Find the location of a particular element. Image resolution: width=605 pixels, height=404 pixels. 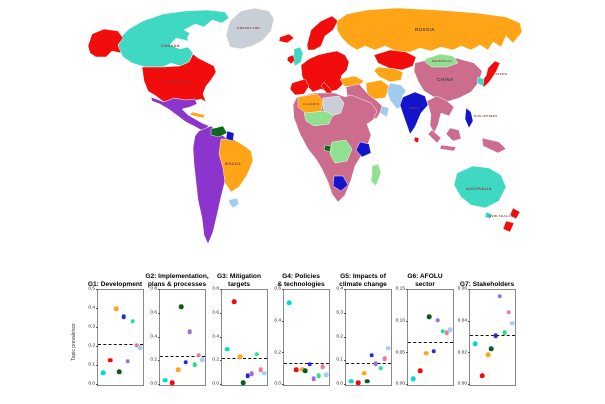

map-label-united-states: UNITED STATES is located at coordinates (177, 82).